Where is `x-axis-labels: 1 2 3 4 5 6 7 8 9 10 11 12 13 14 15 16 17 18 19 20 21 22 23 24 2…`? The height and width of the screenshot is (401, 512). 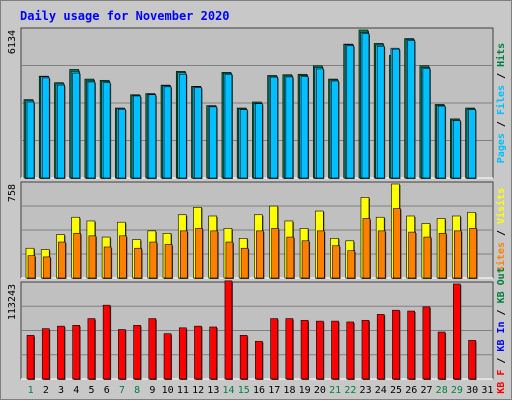 x-axis-labels: 1 2 3 4 5 6 7 8 9 10 11 12 13 14 15 16 17 18 19 20 21 22 23 24 2… is located at coordinates (261, 390).